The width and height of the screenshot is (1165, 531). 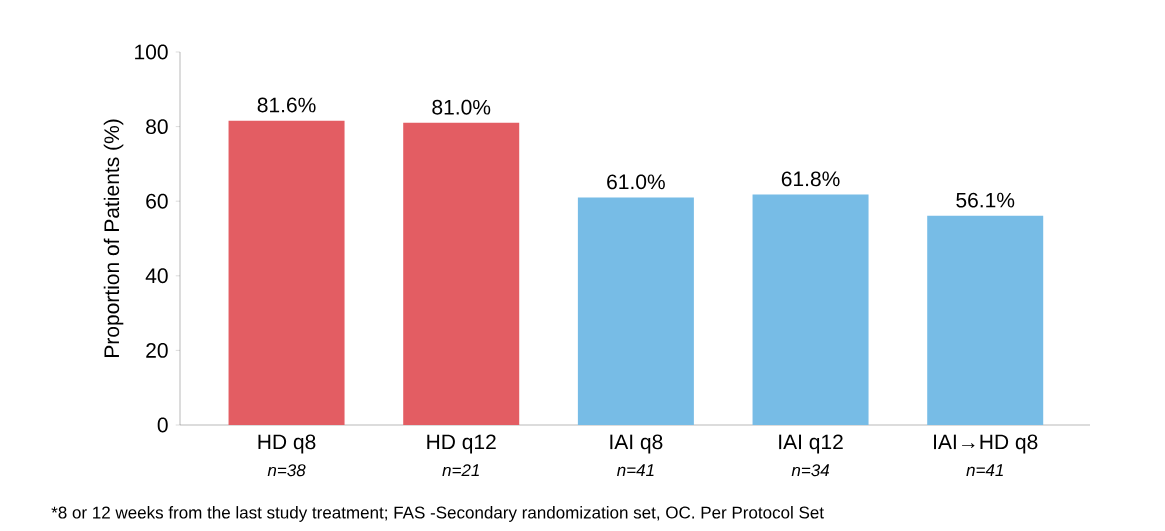 I want to click on data-label: 56.1%, so click(x=985, y=200).